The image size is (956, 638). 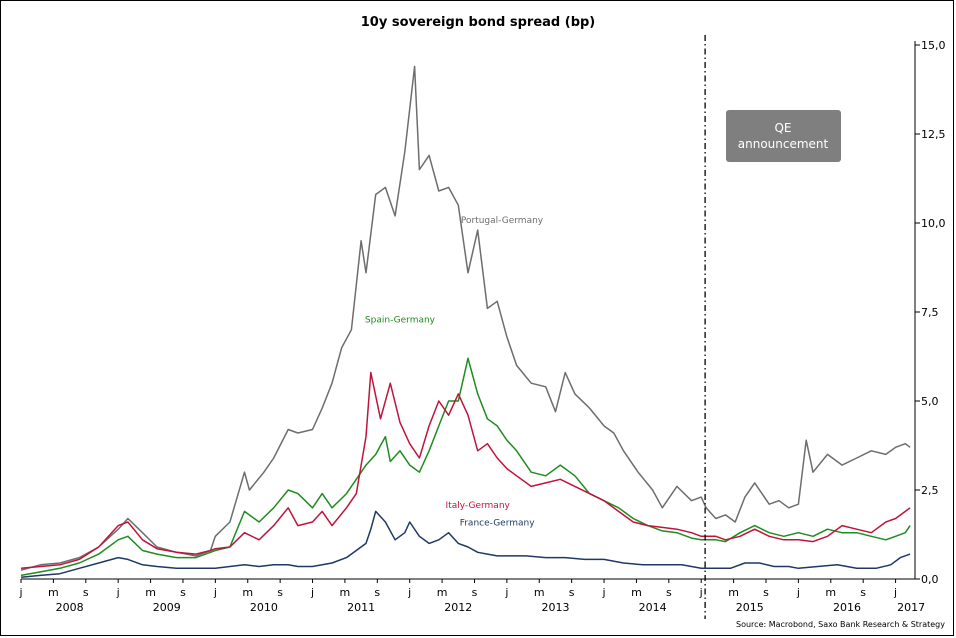 I want to click on y-tick-label: 2,5, so click(x=930, y=490).